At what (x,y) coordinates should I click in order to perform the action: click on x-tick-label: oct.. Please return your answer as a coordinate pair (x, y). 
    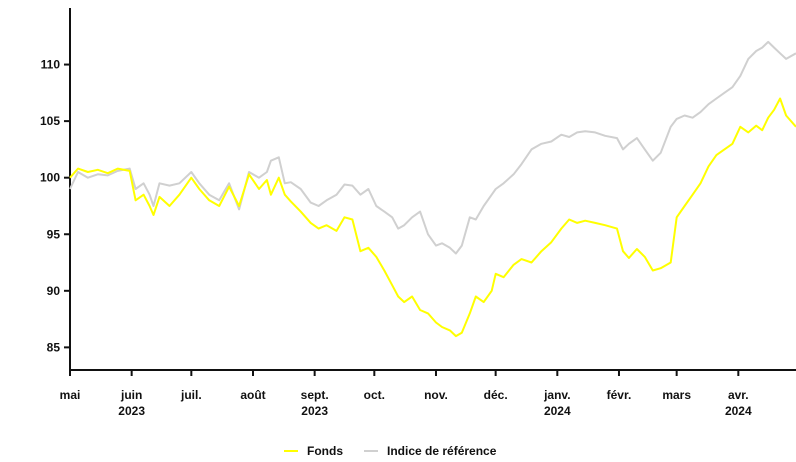
    Looking at the image, I should click on (374, 395).